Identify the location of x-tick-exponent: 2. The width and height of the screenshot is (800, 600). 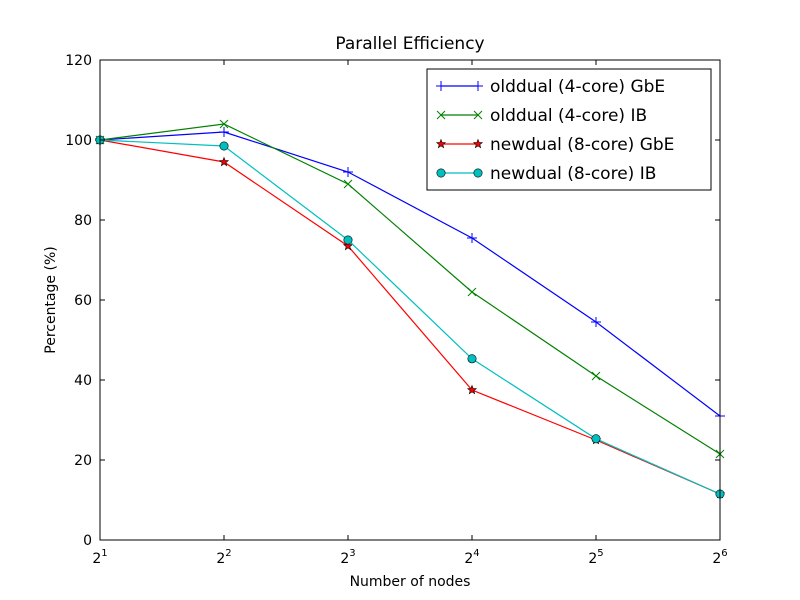
(228, 553).